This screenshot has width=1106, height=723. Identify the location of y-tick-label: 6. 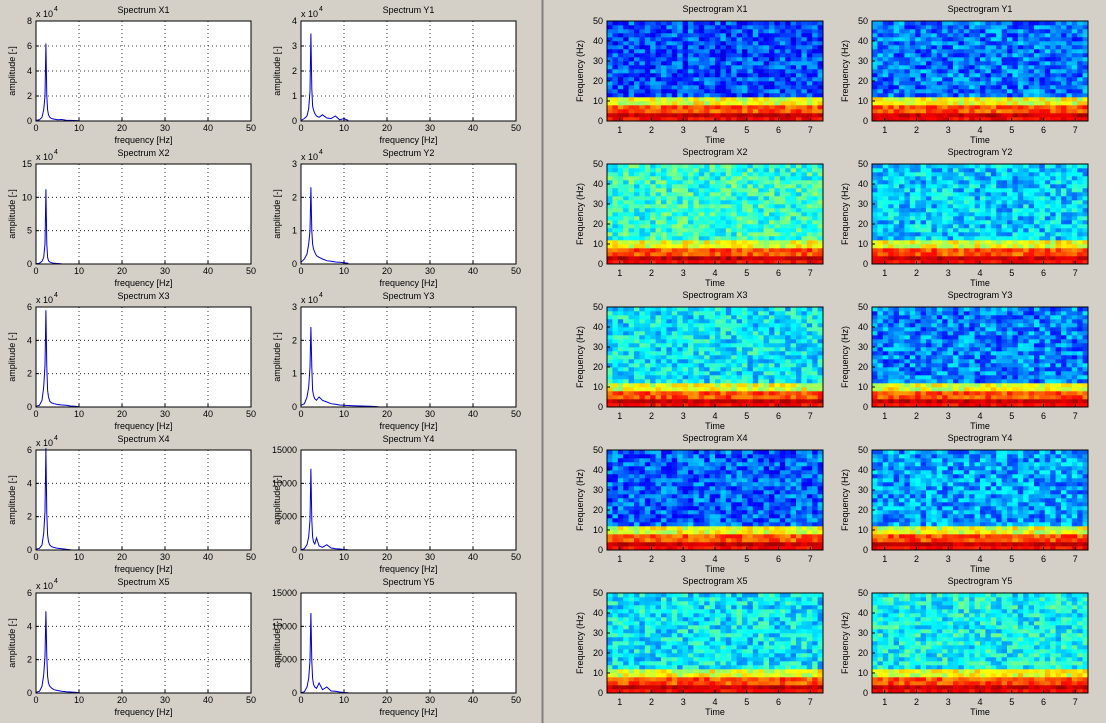
(29, 593).